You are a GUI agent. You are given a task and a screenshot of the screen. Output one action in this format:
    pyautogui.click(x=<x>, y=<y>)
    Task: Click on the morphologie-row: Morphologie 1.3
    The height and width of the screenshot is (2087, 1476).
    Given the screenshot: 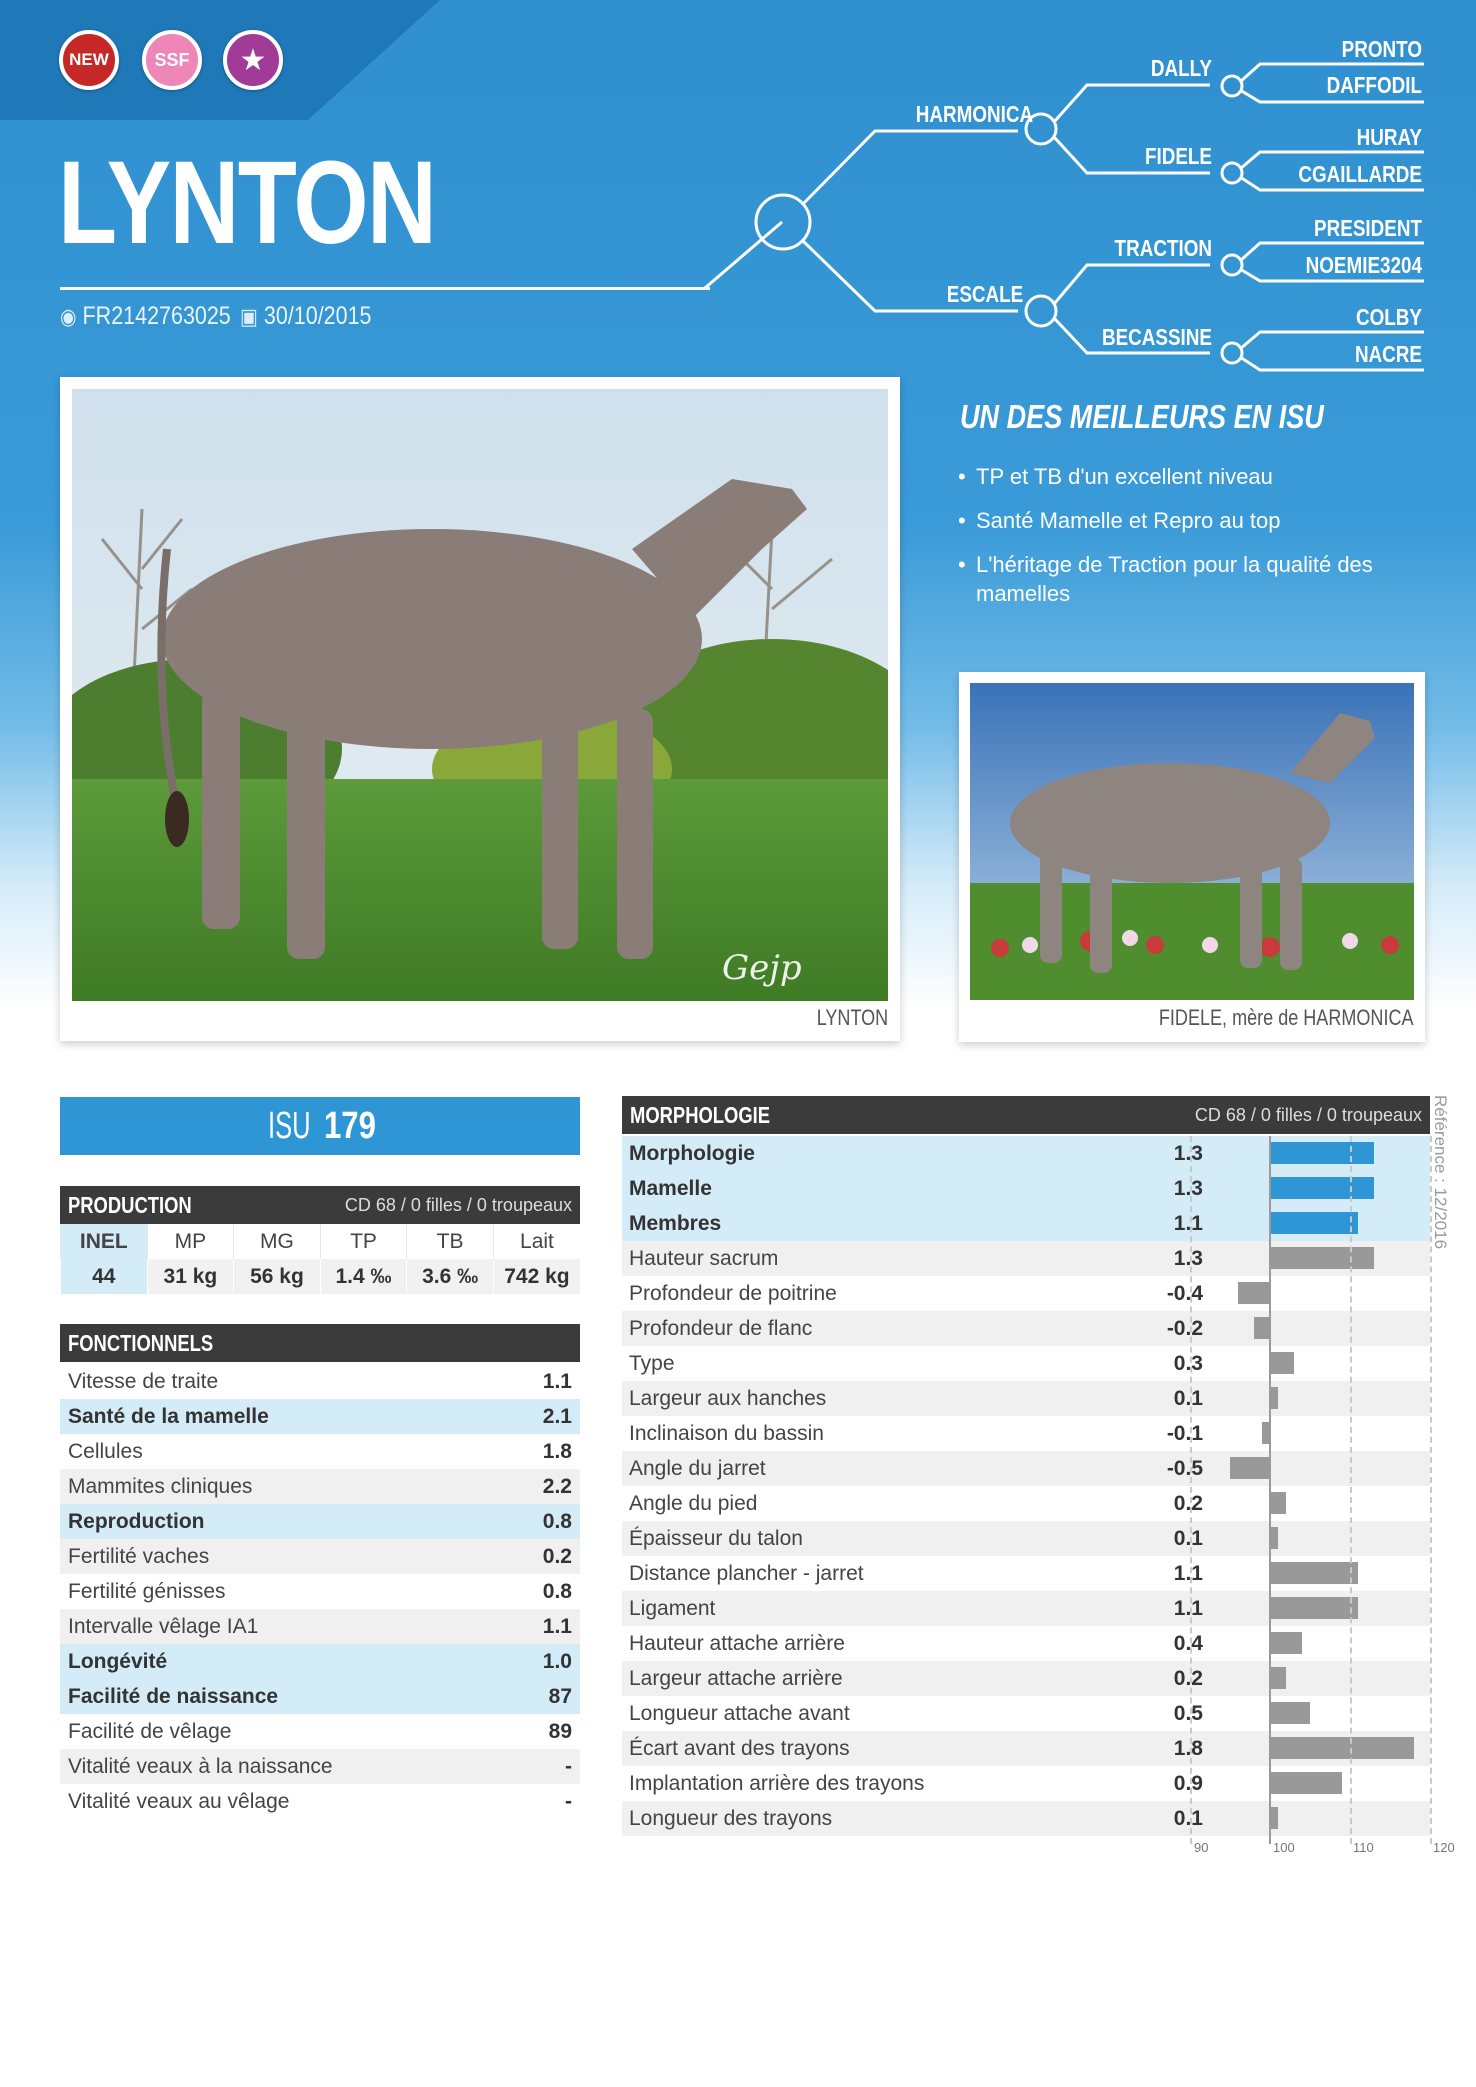 What is the action you would take?
    pyautogui.click(x=1026, y=1153)
    